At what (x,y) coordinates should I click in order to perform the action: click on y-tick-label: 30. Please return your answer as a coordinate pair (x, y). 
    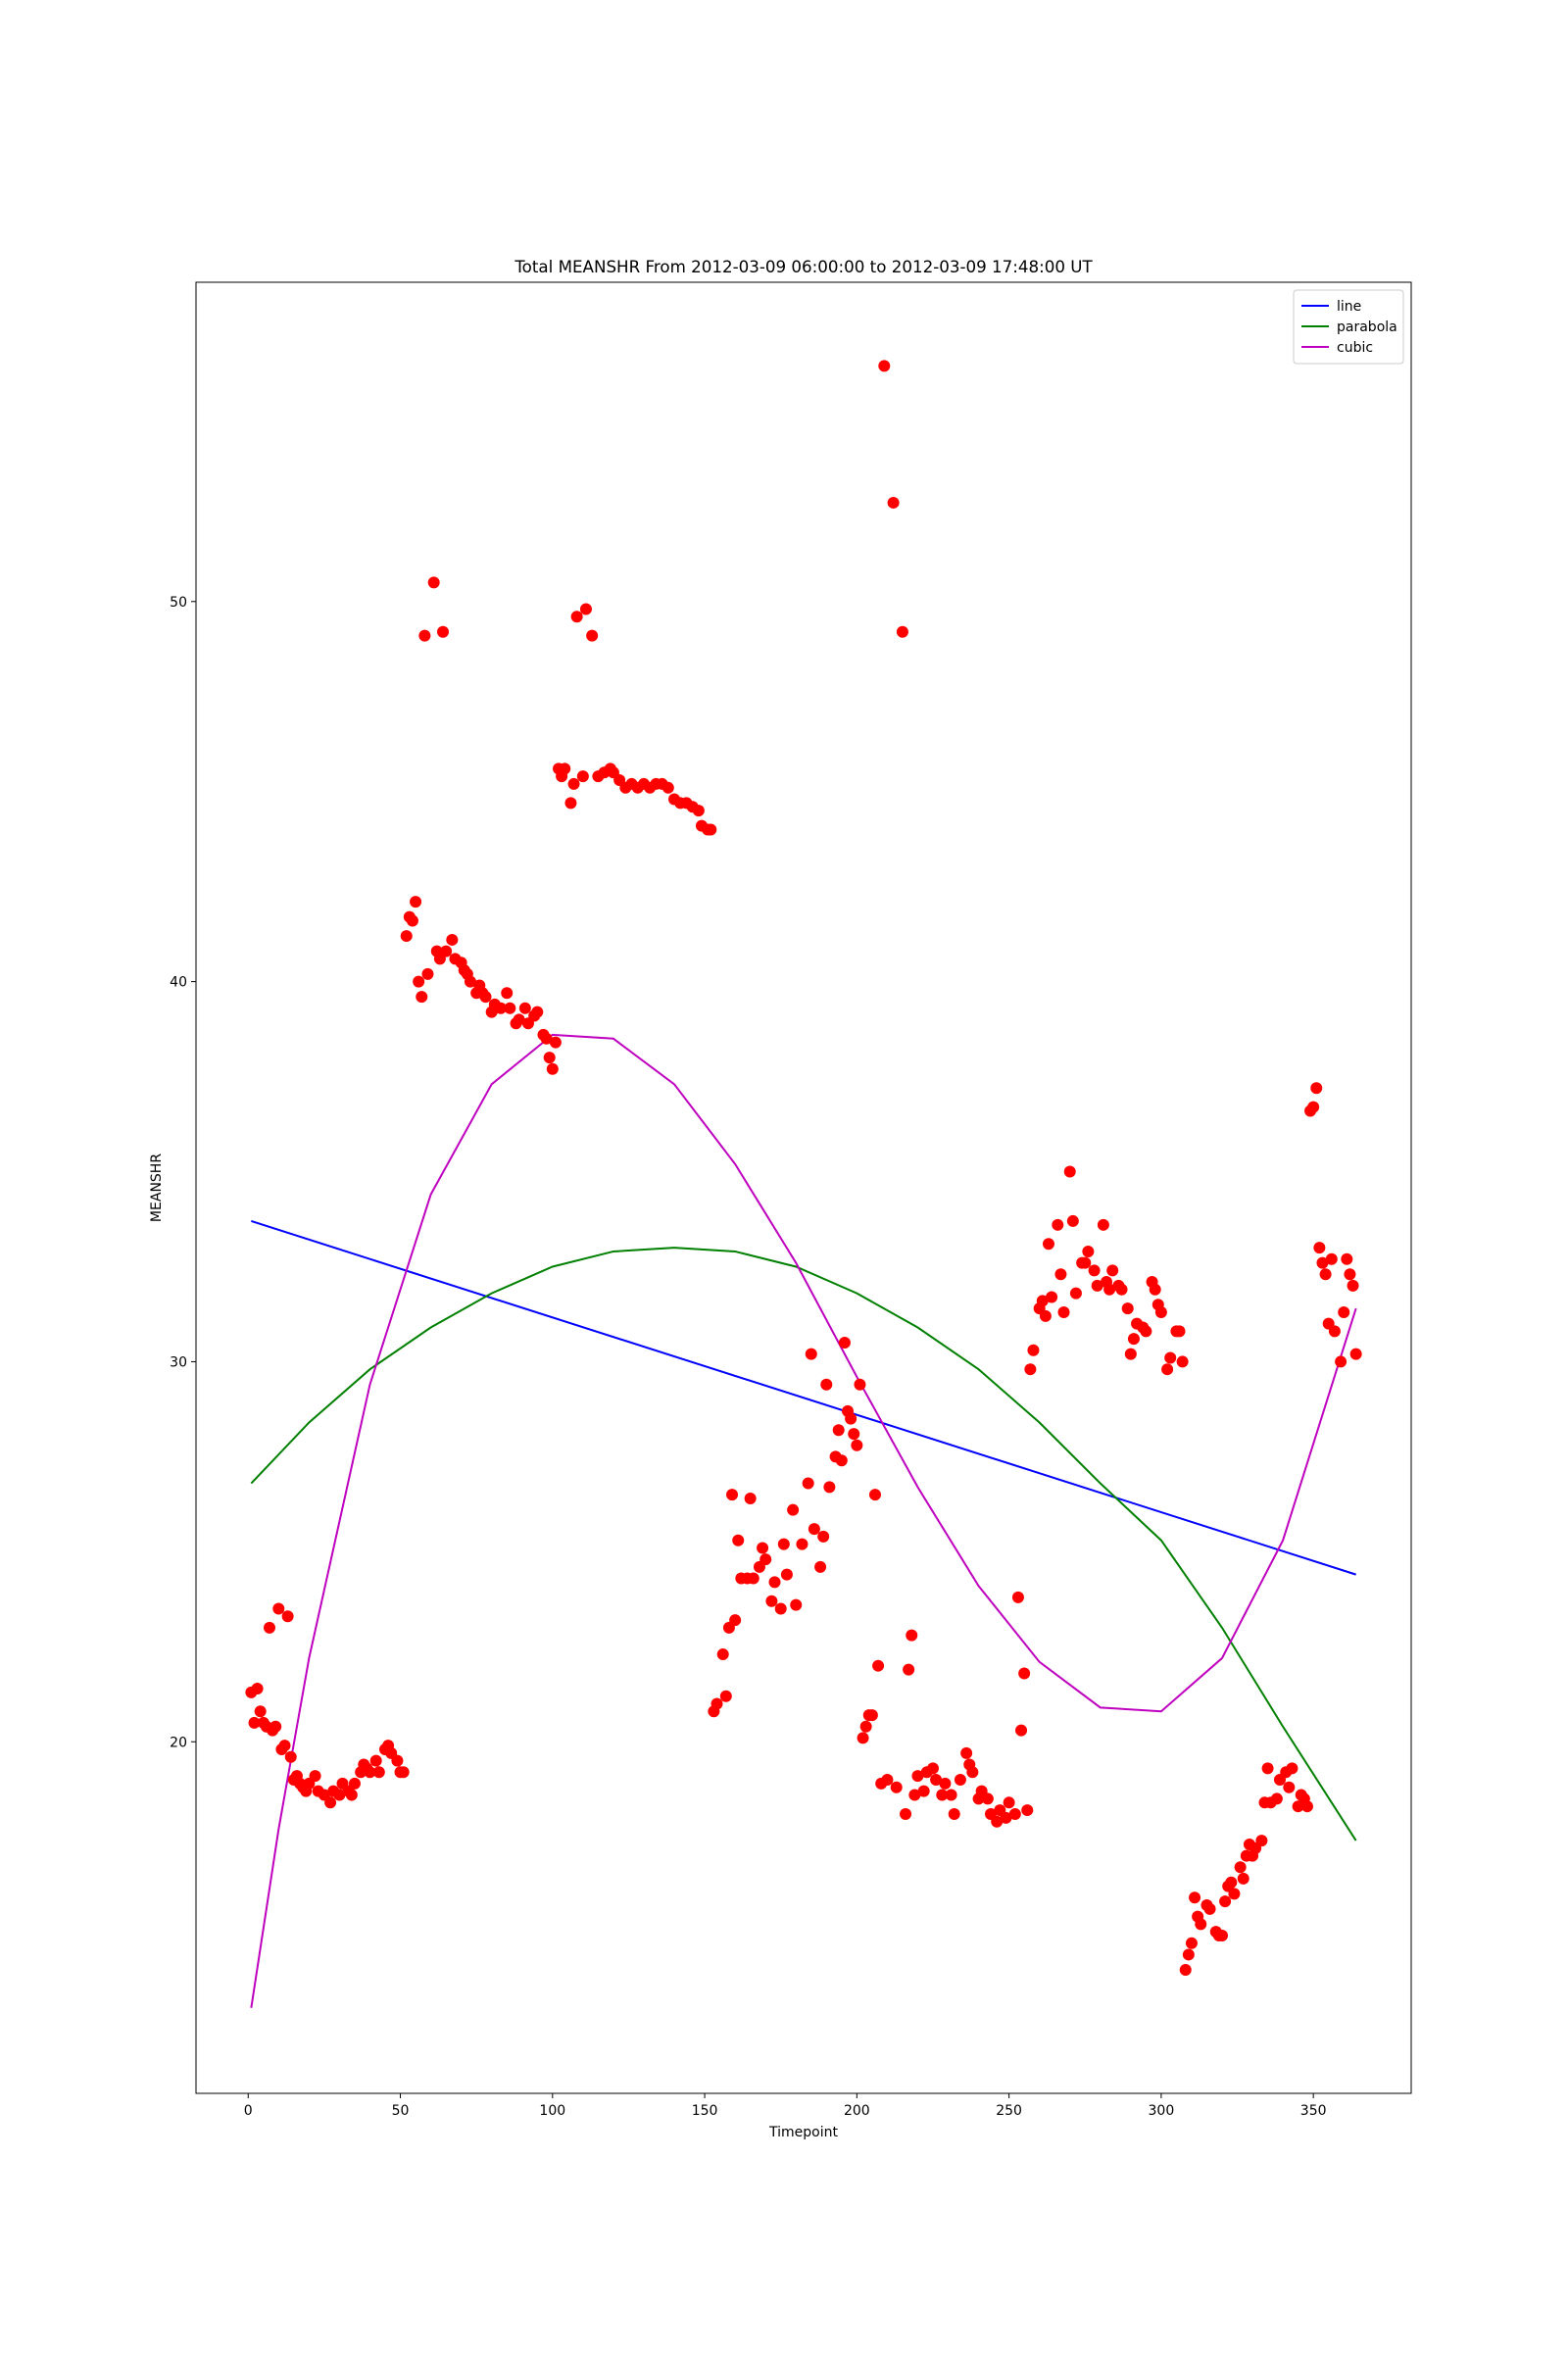
    Looking at the image, I should click on (178, 1362).